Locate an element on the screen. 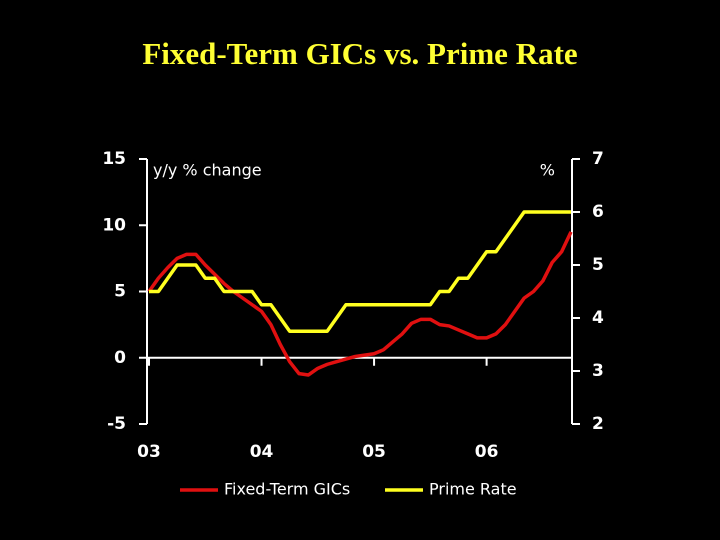  x-tick-label: 06 is located at coordinates (487, 452).